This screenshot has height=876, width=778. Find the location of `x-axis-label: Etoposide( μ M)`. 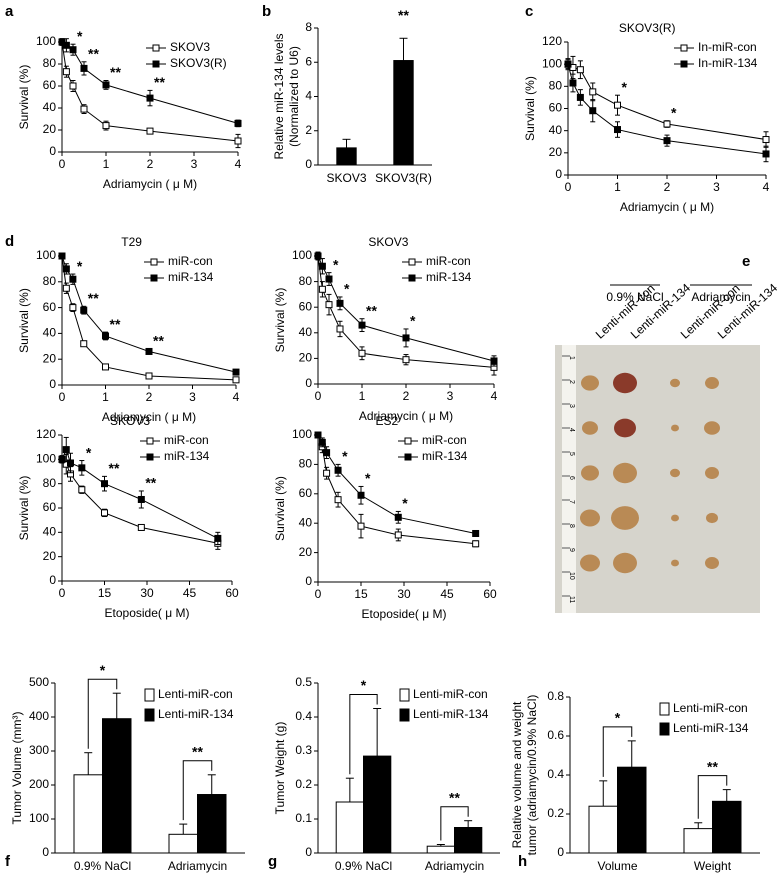

x-axis-label: Etoposide( μ M) is located at coordinates (147, 613).